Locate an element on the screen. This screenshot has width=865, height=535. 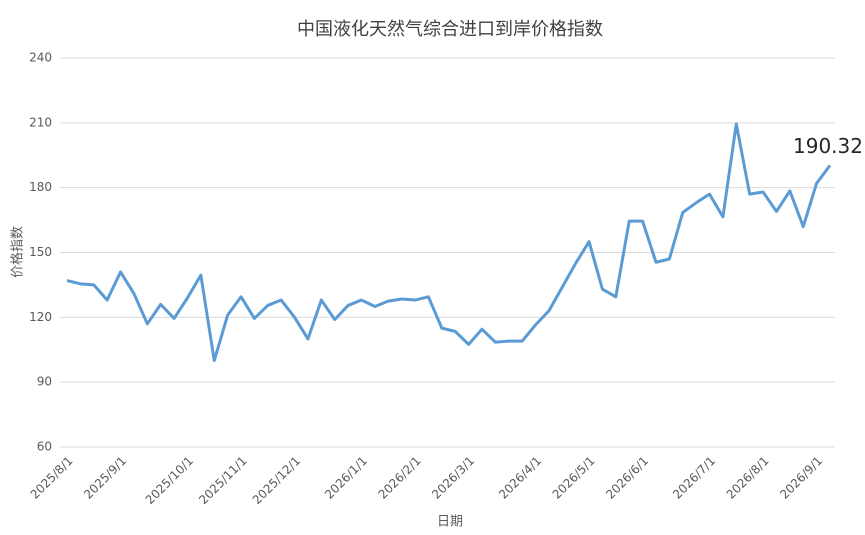
y-tick-label: 60 is located at coordinates (44, 447).